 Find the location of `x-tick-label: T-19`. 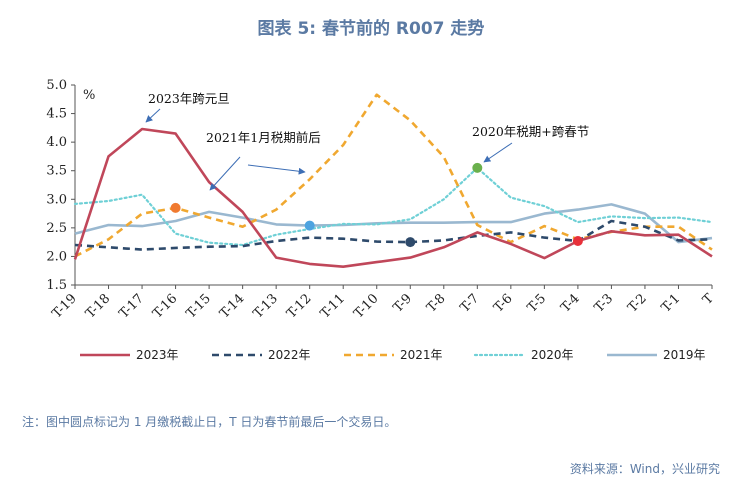

x-tick-label: T-19 is located at coordinates (64, 306).